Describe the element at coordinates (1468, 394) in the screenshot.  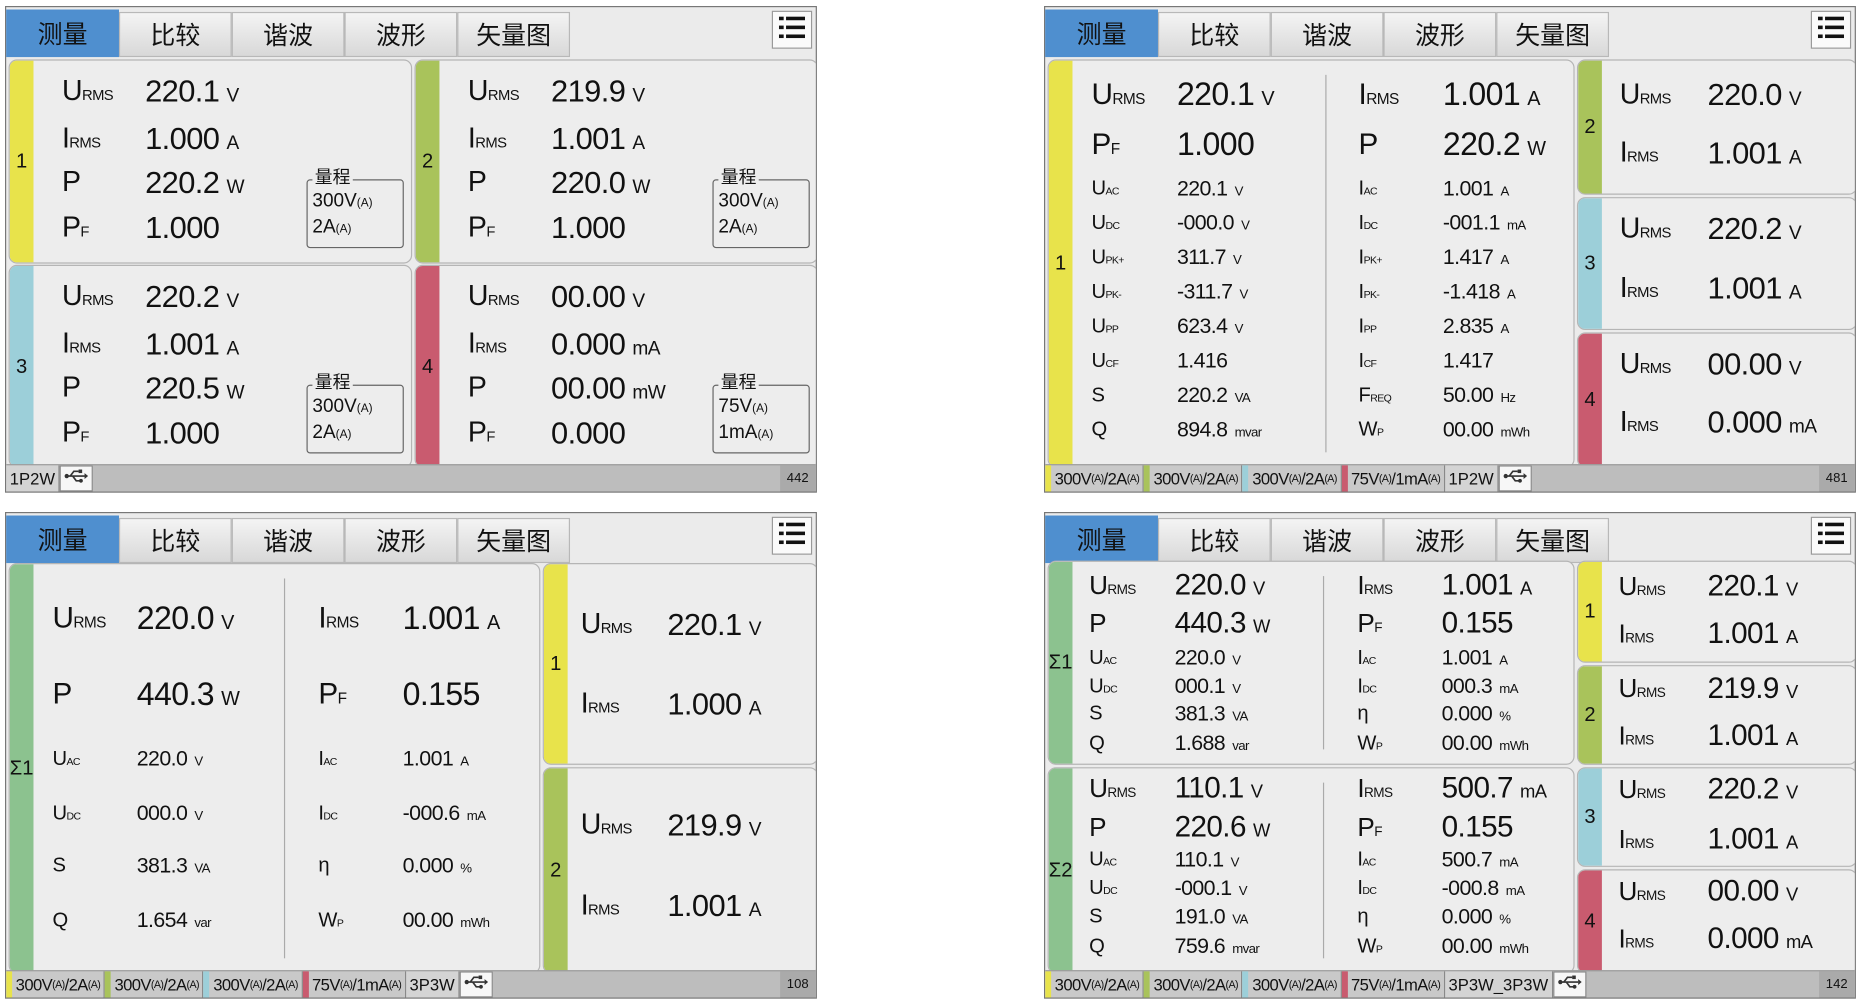
I see `value-number: 50.00` at that location.